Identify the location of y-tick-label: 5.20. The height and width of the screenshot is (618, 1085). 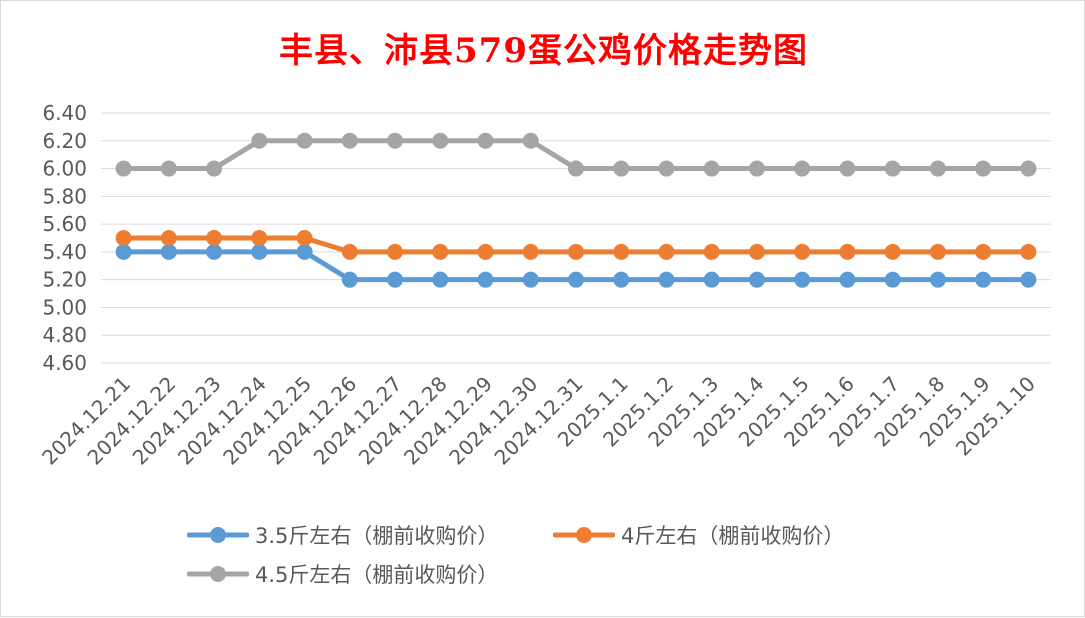
(64, 280).